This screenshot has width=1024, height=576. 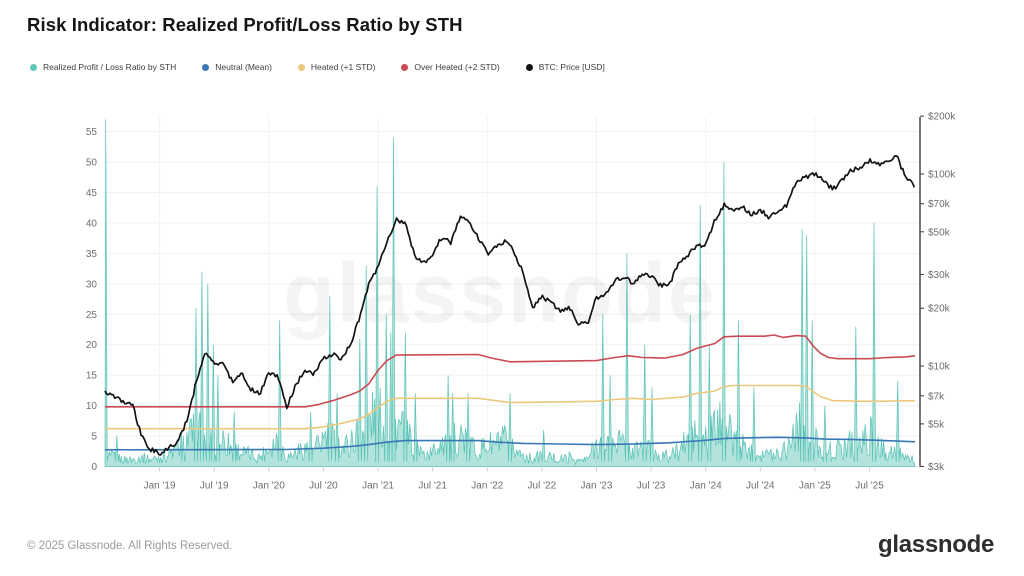 I want to click on right-axis-tick-label: $10k, so click(x=939, y=367).